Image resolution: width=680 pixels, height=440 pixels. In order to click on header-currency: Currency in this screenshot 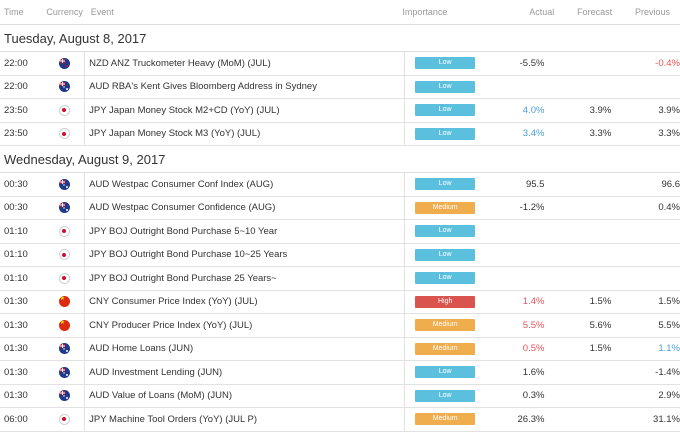, I will do `click(64, 12)`.